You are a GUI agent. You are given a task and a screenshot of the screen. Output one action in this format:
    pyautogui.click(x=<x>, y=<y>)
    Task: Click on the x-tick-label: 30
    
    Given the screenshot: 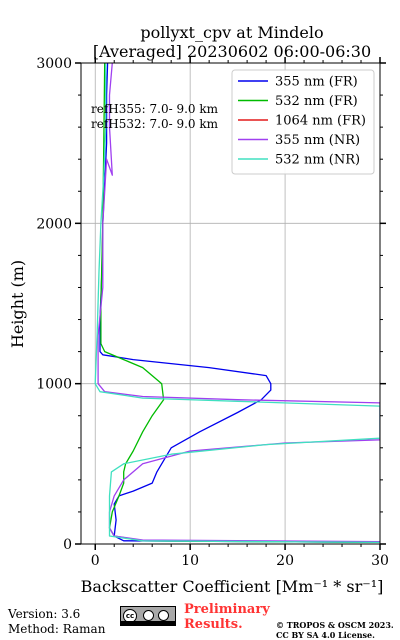 What is the action you would take?
    pyautogui.click(x=380, y=561)
    